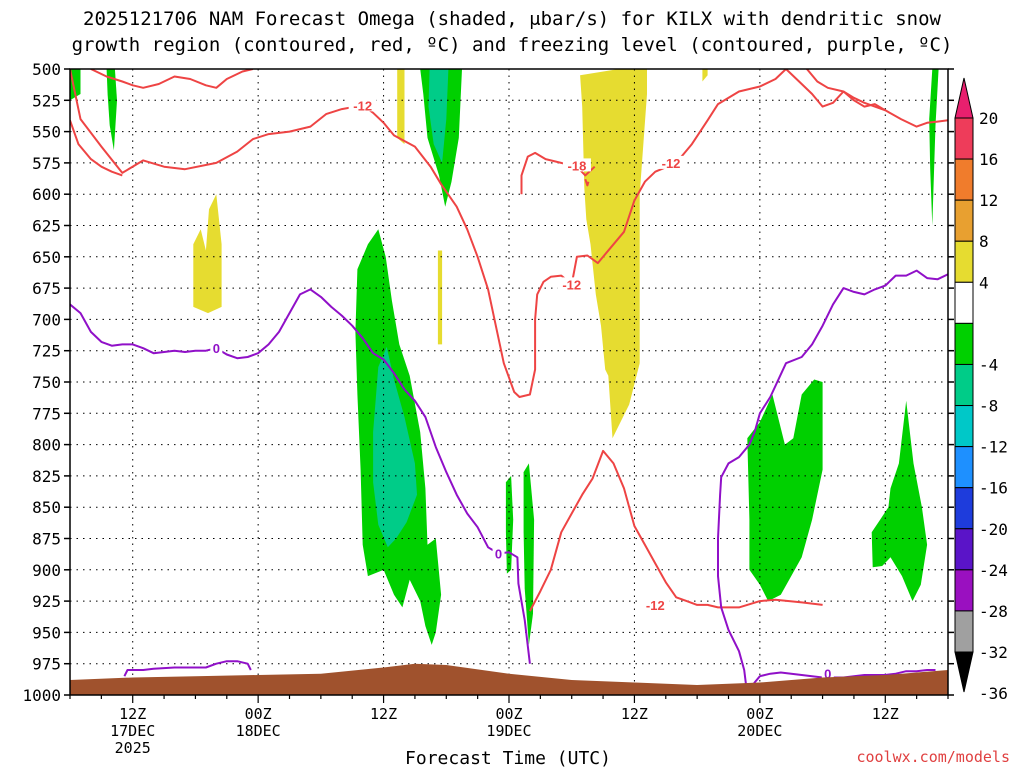 This screenshot has width=1024, height=768. Describe the element at coordinates (46, 664) in the screenshot. I see `y-tick-label: 975` at that location.